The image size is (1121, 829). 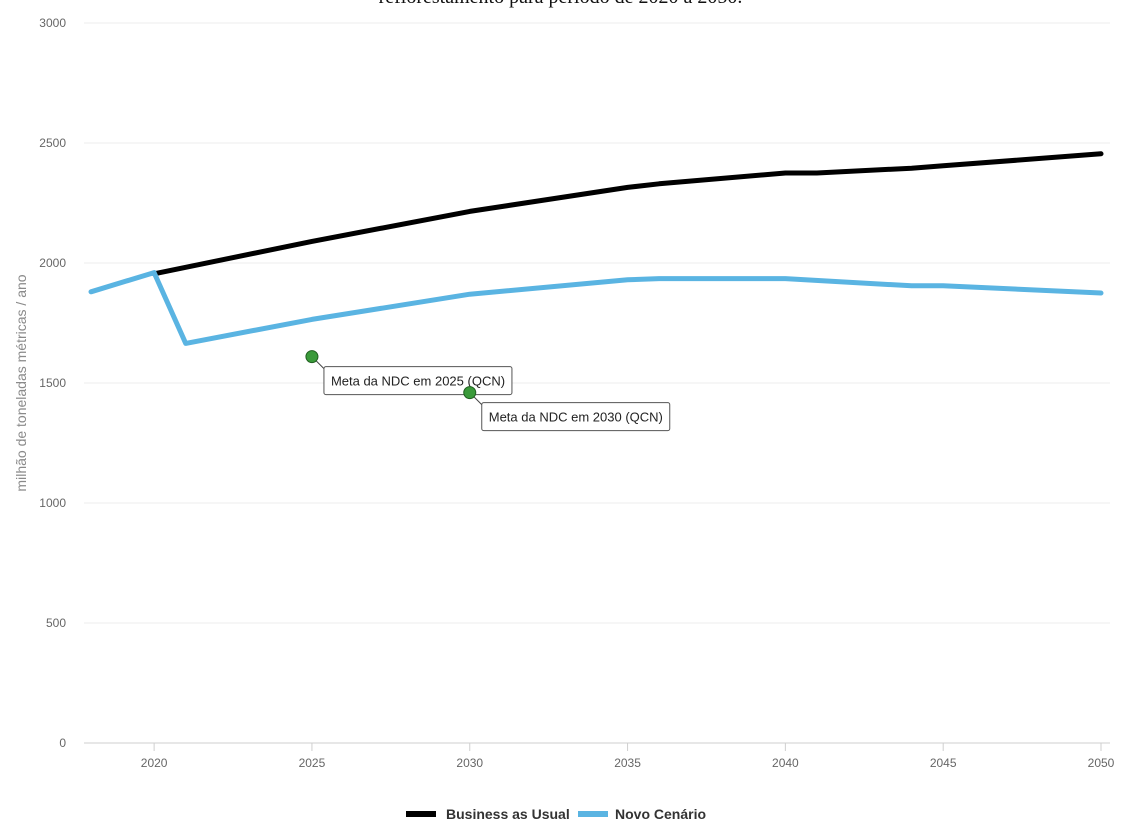 I want to click on y-tick-label: 1000, so click(x=52, y=503).